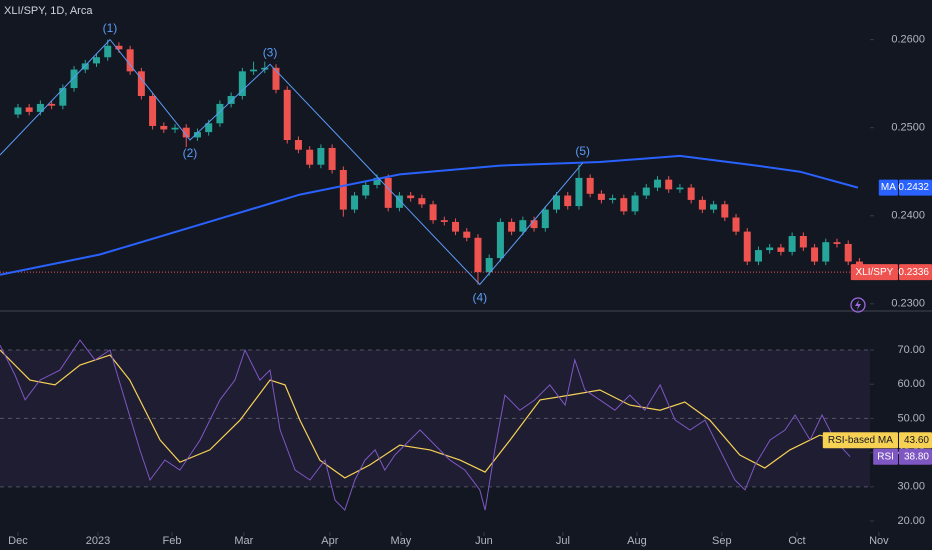 Image resolution: width=932 pixels, height=550 pixels. Describe the element at coordinates (911, 521) in the screenshot. I see `y-tick-label: 20.00` at that location.